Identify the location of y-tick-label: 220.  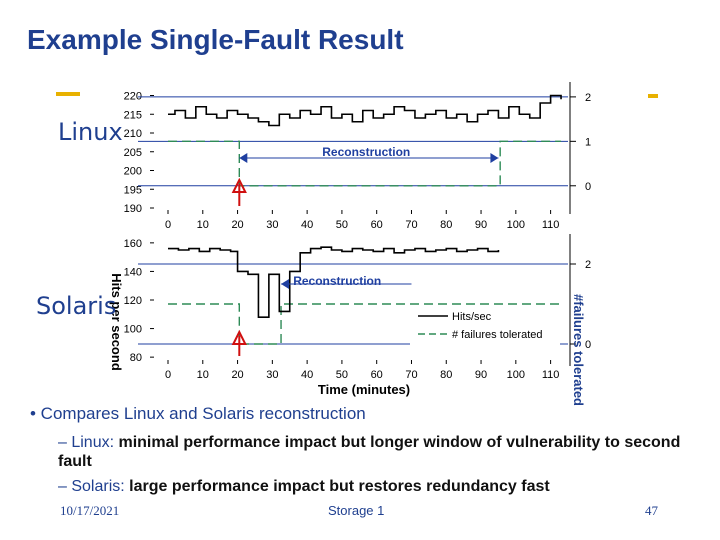
(133, 97).